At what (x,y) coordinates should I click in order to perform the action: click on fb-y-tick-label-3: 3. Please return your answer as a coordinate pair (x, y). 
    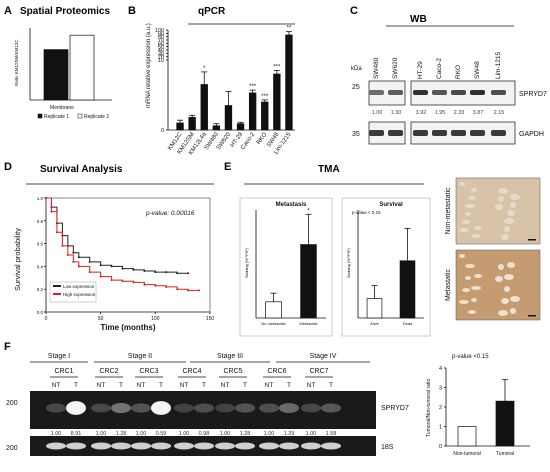
    Looking at the image, I should click on (440, 389).